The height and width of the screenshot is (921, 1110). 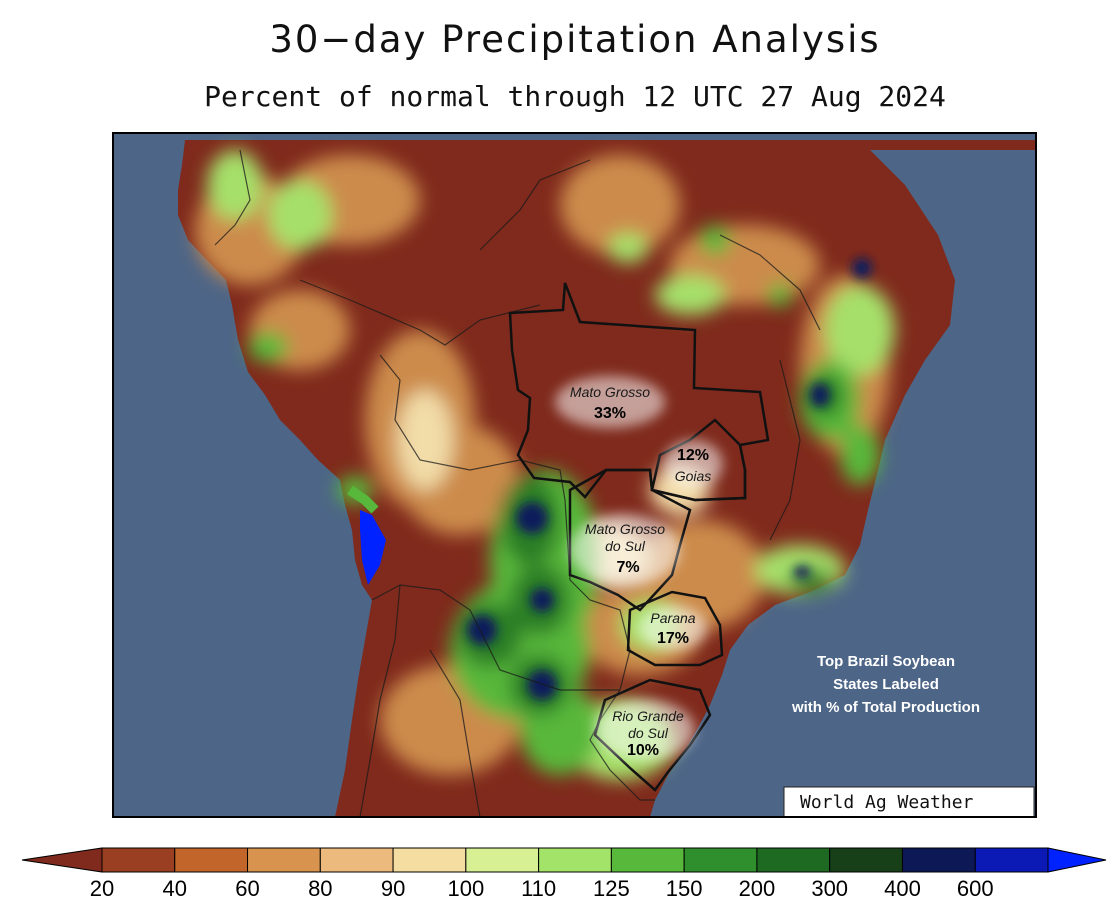 I want to click on legend-tick-label: 300, so click(x=829, y=888).